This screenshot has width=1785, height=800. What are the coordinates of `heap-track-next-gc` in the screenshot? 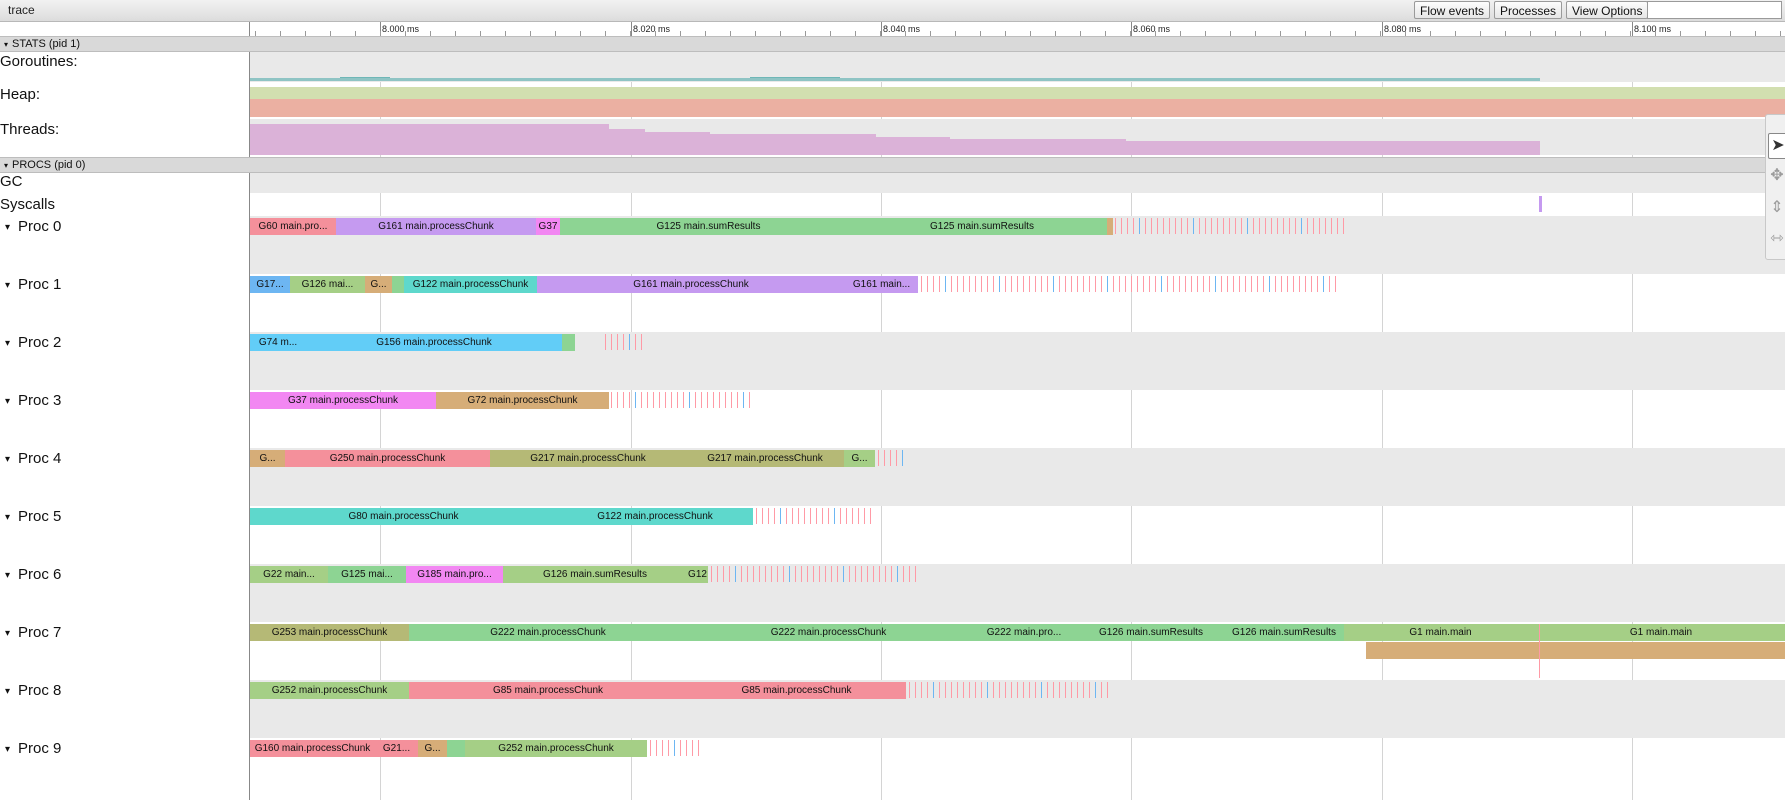 It's located at (1017, 108).